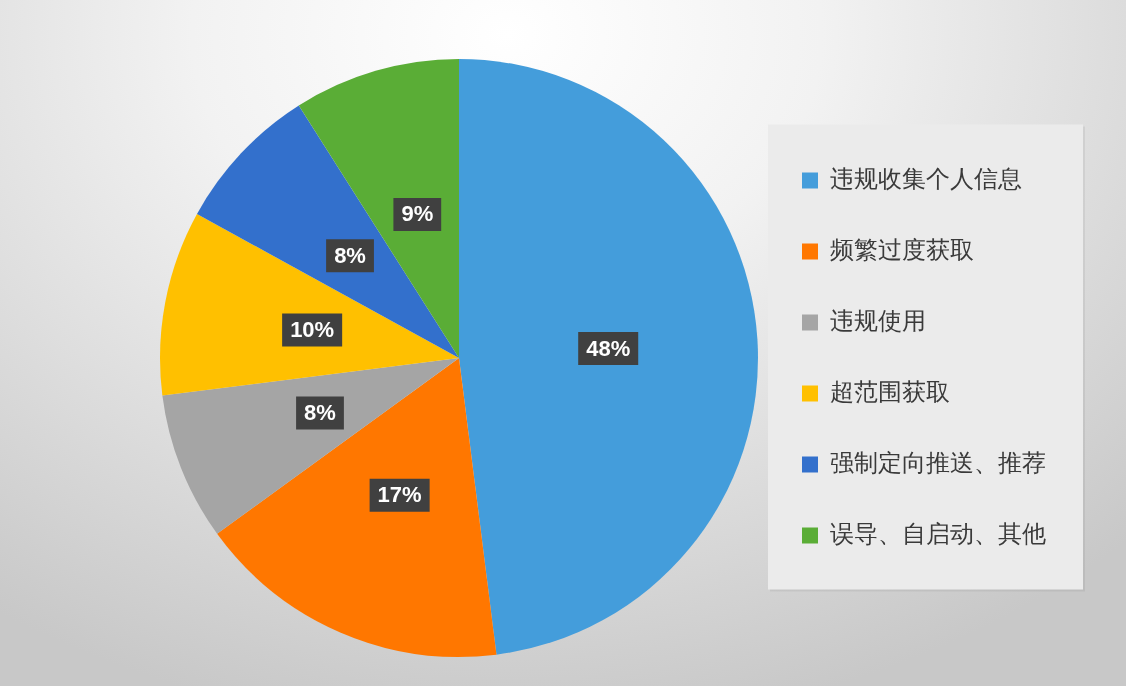 The width and height of the screenshot is (1126, 686). I want to click on legend-label: 超范围获取, so click(890, 392).